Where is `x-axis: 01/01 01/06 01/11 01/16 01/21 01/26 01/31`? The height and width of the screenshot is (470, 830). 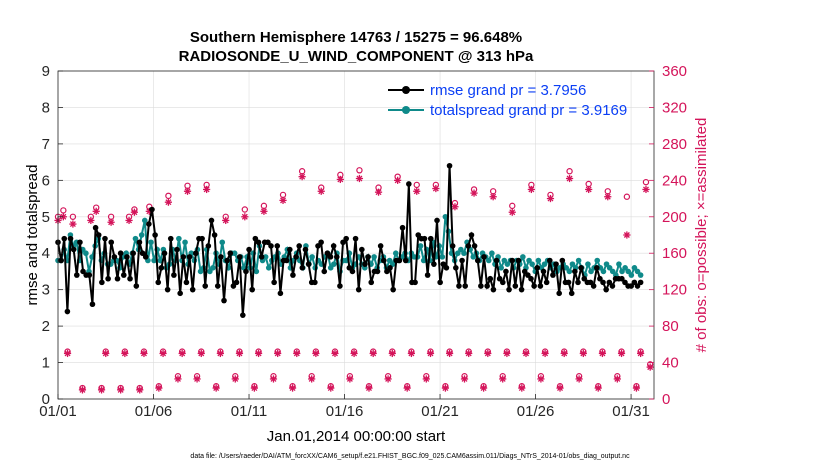
x-axis: 01/01 01/06 01/11 01/16 01/21 01/26 01/31 is located at coordinates (344, 407).